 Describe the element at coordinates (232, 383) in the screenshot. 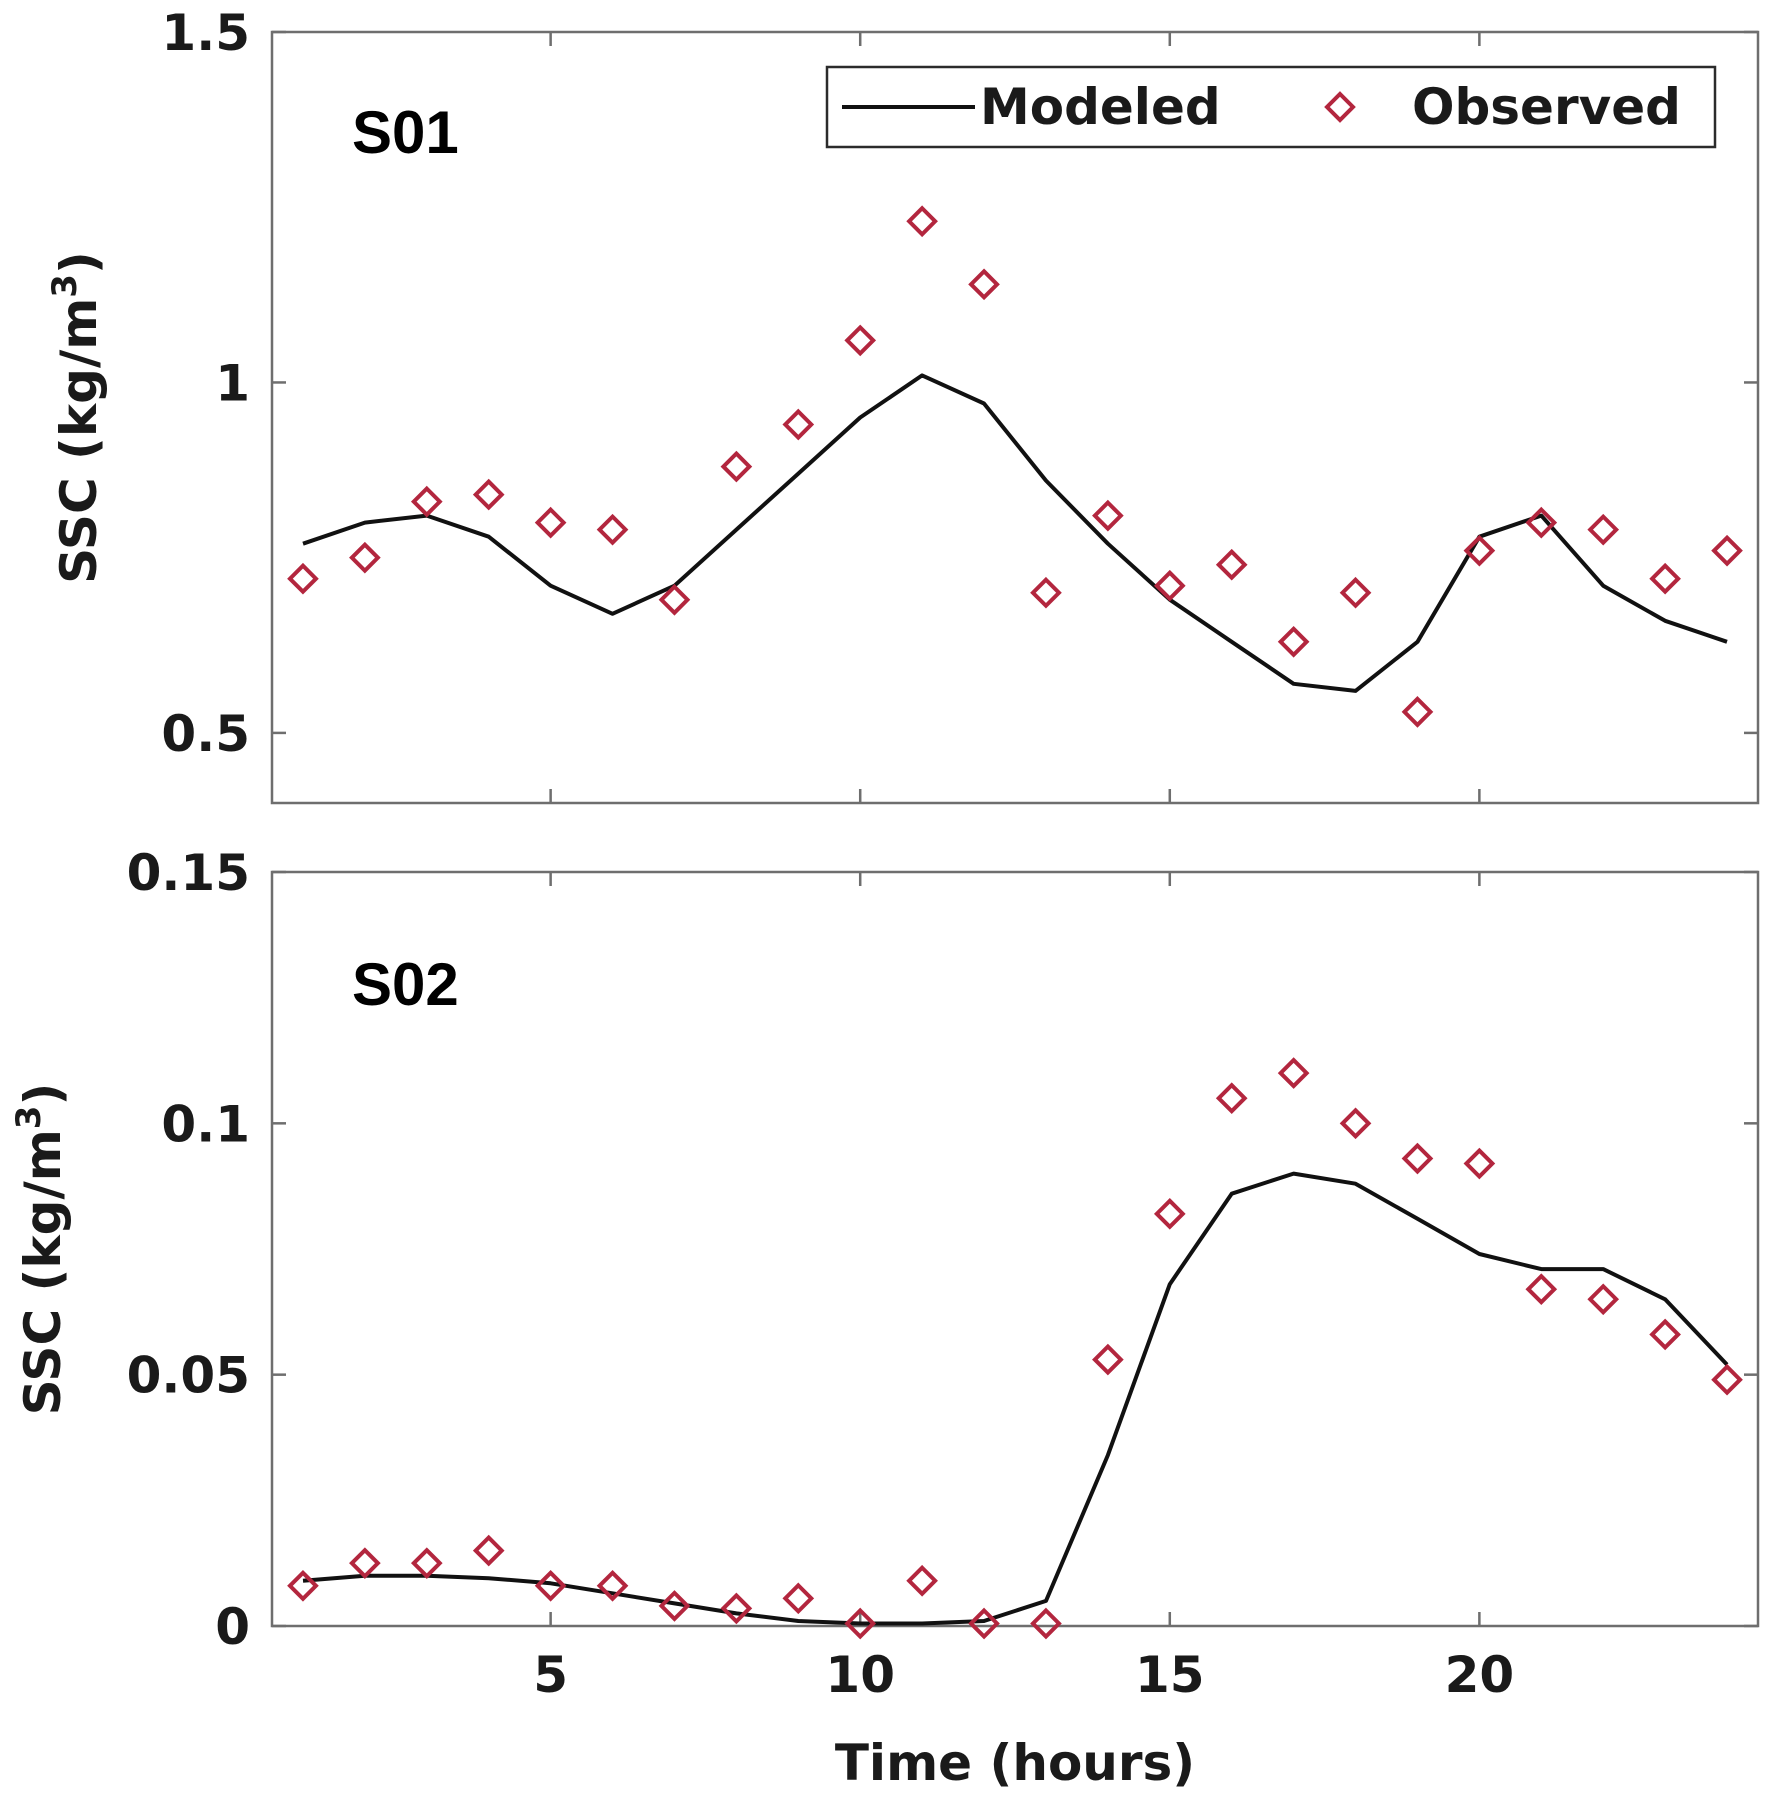

I see `y-tick-label-1: 1` at that location.